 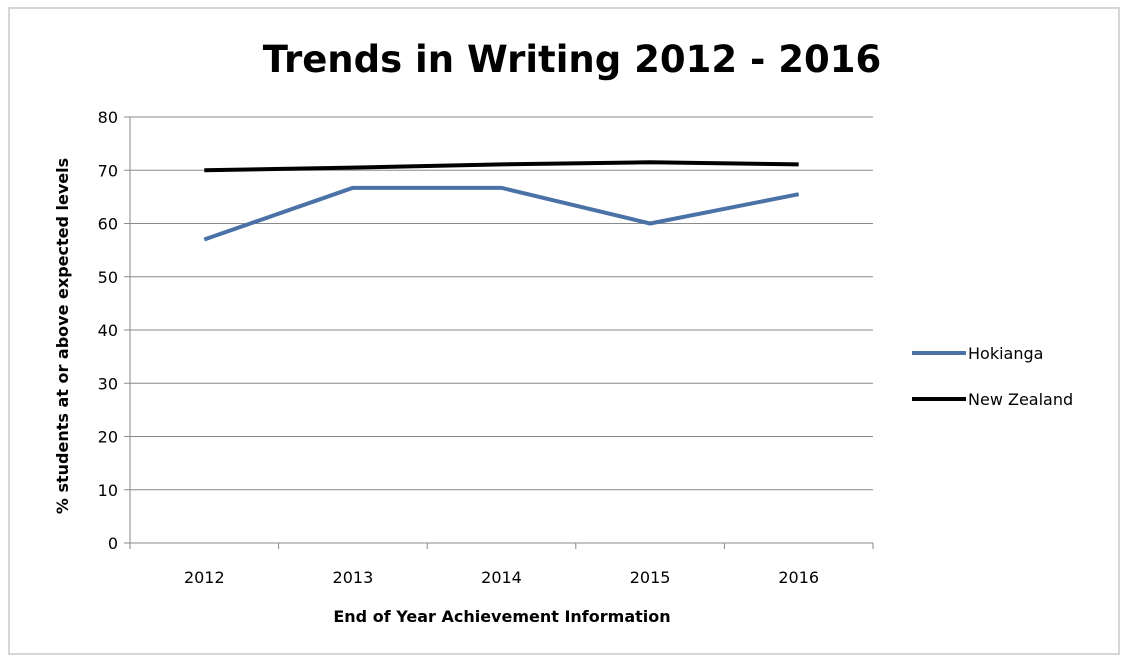 What do you see at coordinates (108, 437) in the screenshot?
I see `y-tick-label: 20` at bounding box center [108, 437].